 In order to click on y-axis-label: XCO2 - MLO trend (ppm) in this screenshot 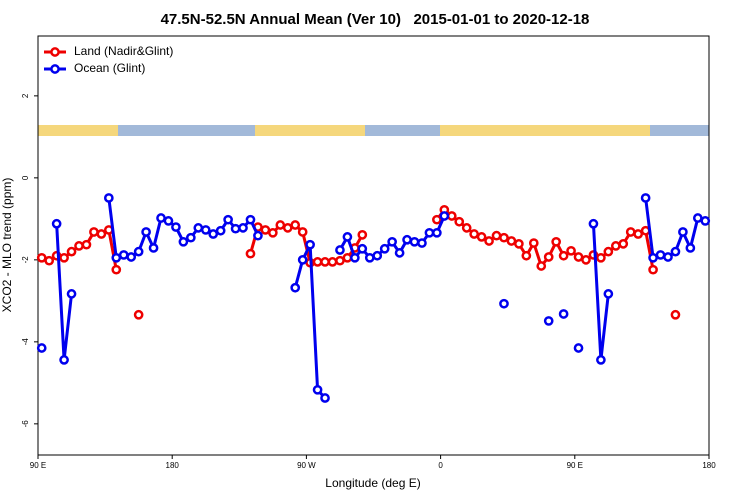, I will do `click(7, 245)`.